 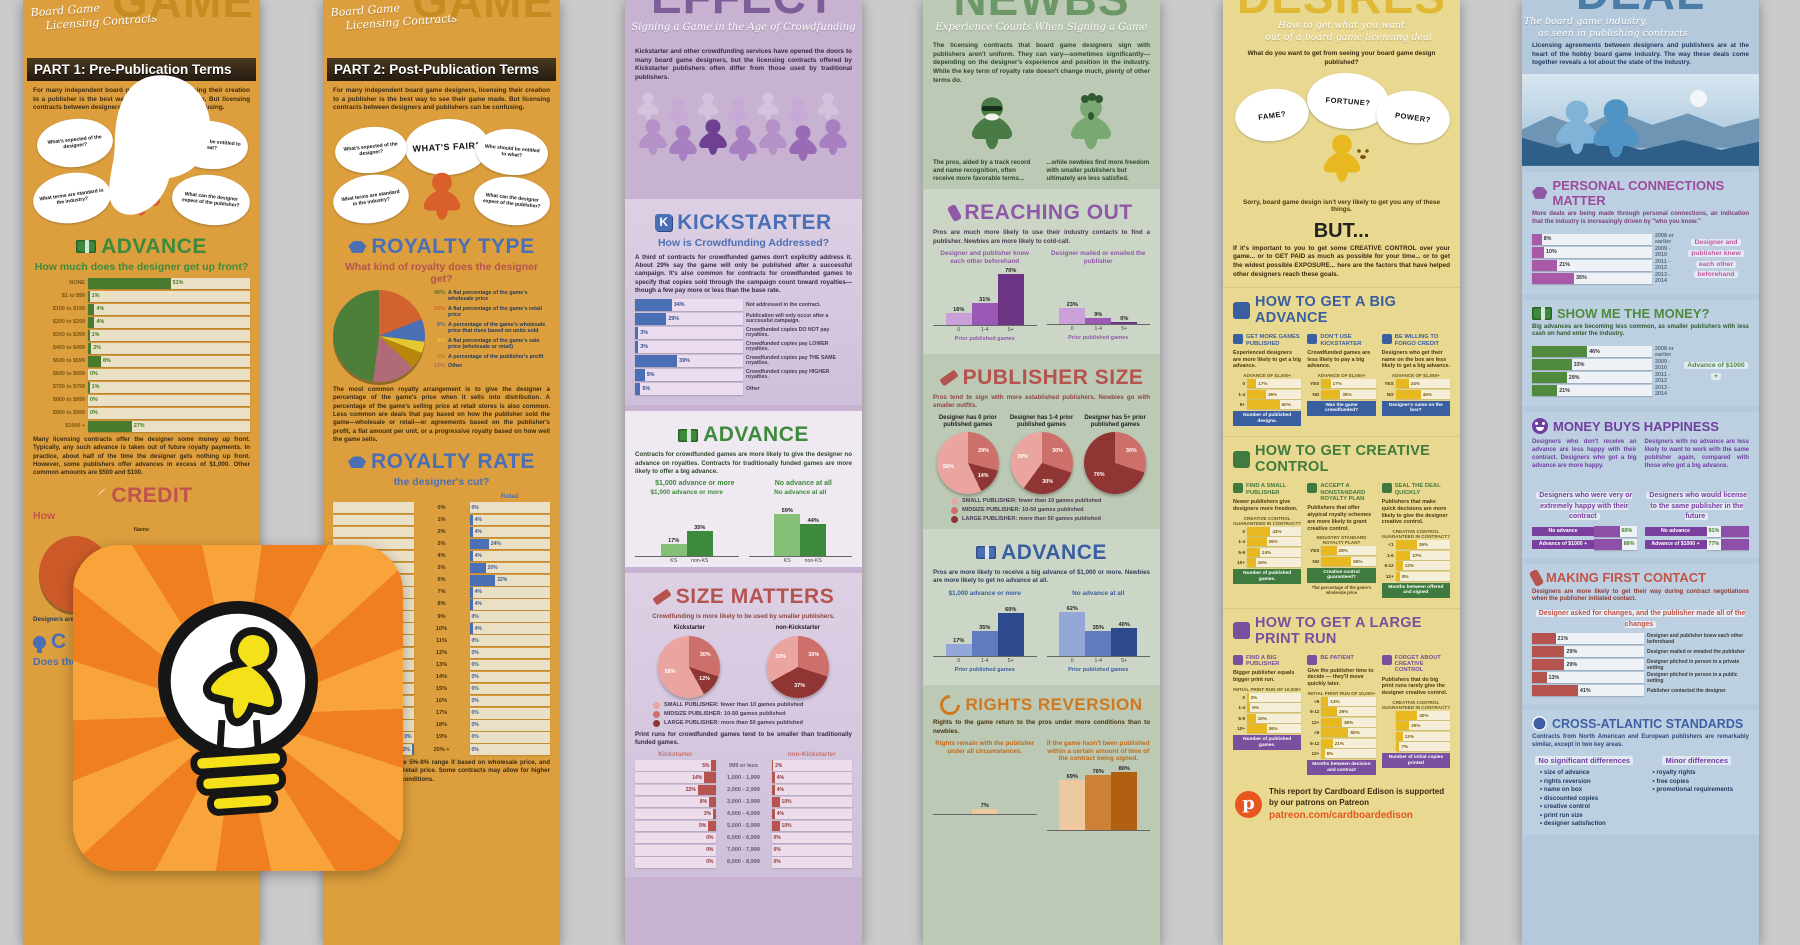 I want to click on right-bar-fill, so click(x=471, y=592).